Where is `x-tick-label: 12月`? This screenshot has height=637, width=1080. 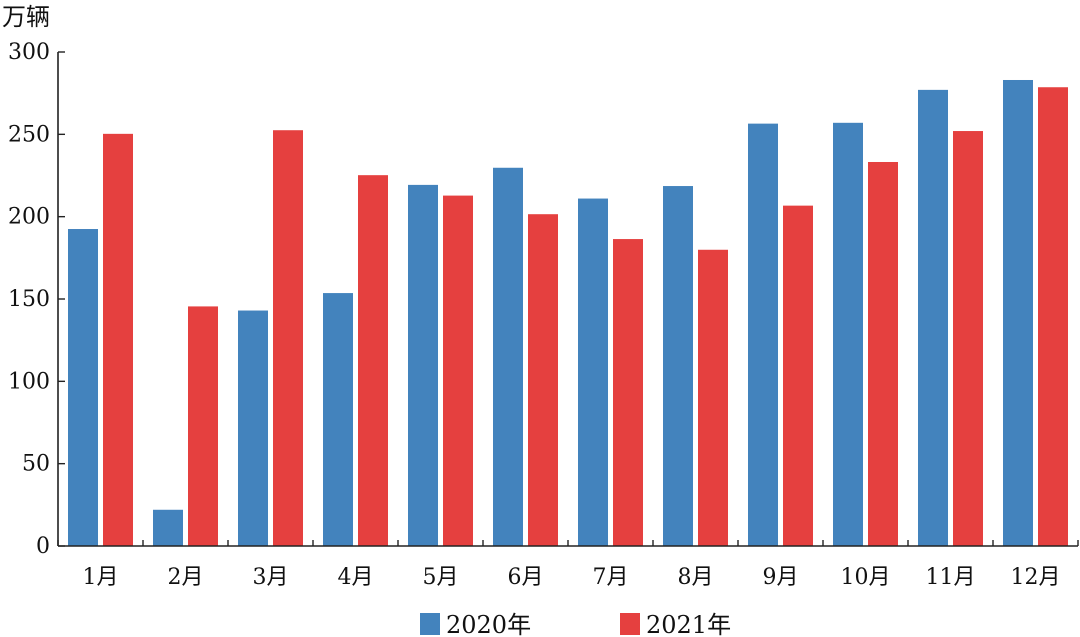 x-tick-label: 12月 is located at coordinates (1036, 577).